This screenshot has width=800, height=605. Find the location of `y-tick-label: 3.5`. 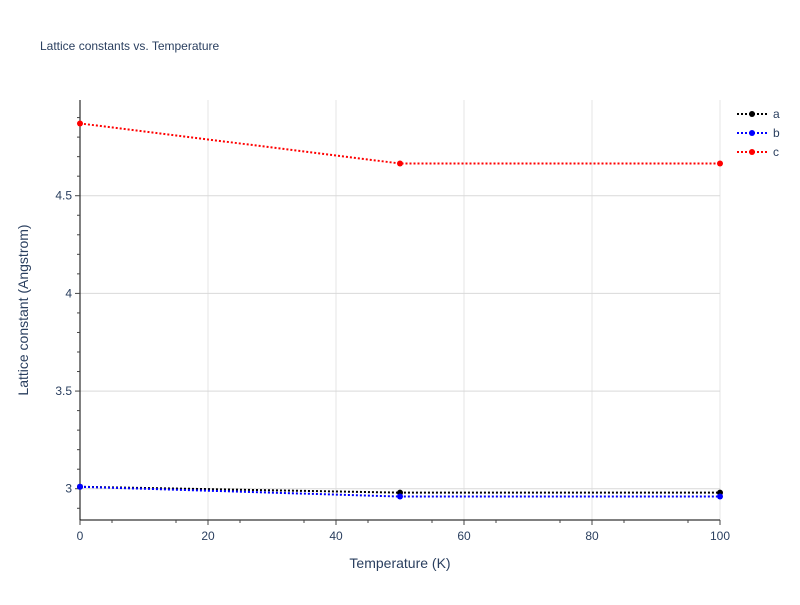

y-tick-label: 3.5 is located at coordinates (63, 391).